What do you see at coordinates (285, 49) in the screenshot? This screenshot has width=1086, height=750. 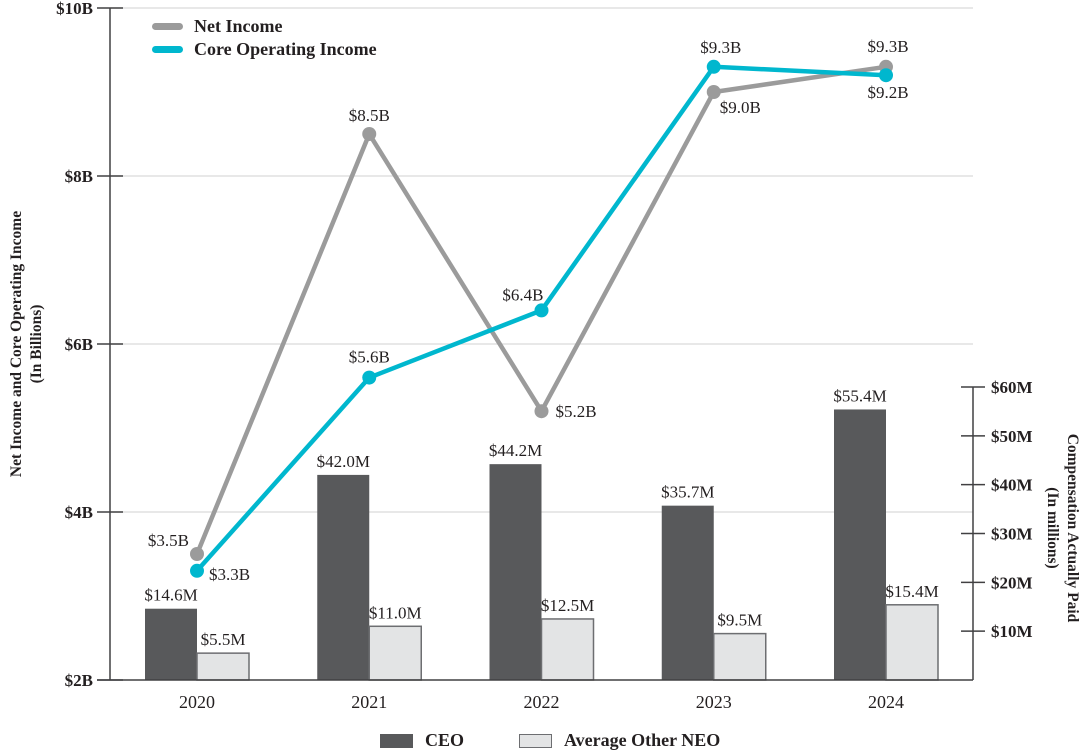 I see `core-operating-income-legend-label: Core Operating Income` at bounding box center [285, 49].